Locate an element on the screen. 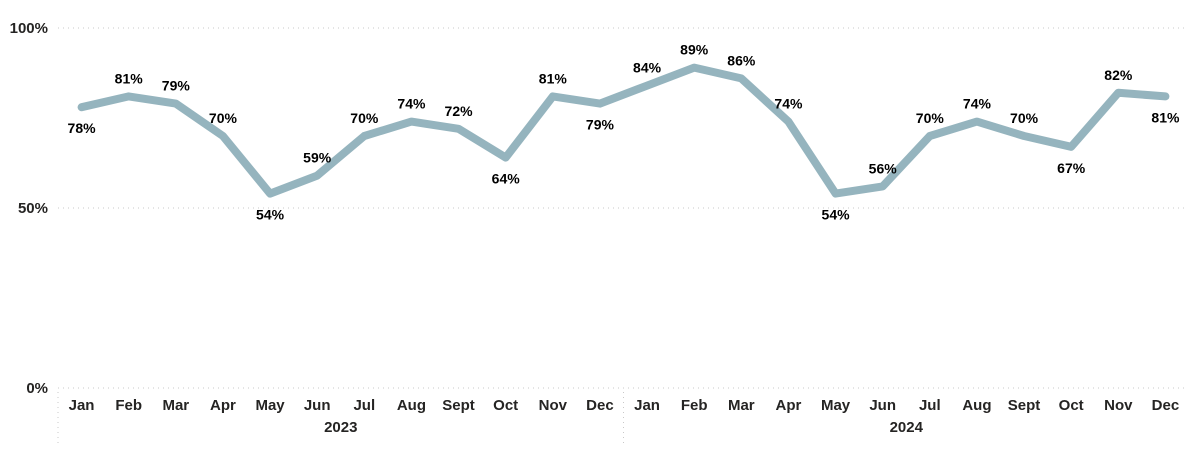 This screenshot has height=449, width=1186. y-axis: 0% 50% 100% is located at coordinates (29, 208).